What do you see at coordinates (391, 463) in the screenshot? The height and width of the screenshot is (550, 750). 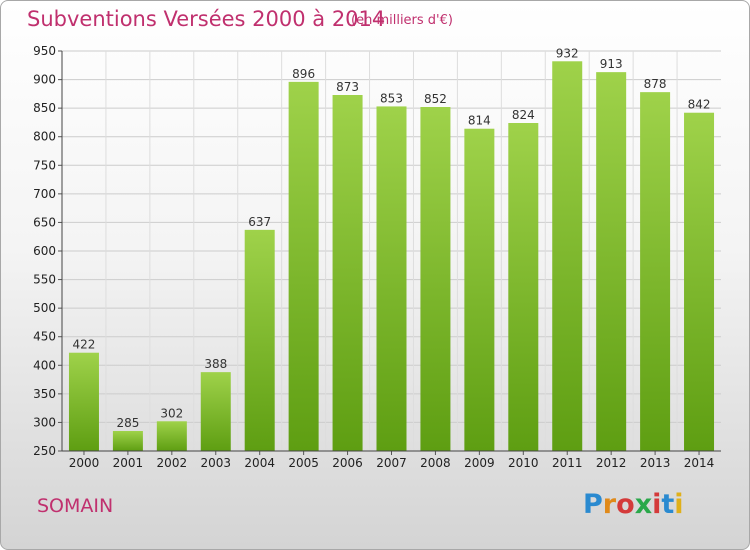 I see `x-tick-label: 2007` at bounding box center [391, 463].